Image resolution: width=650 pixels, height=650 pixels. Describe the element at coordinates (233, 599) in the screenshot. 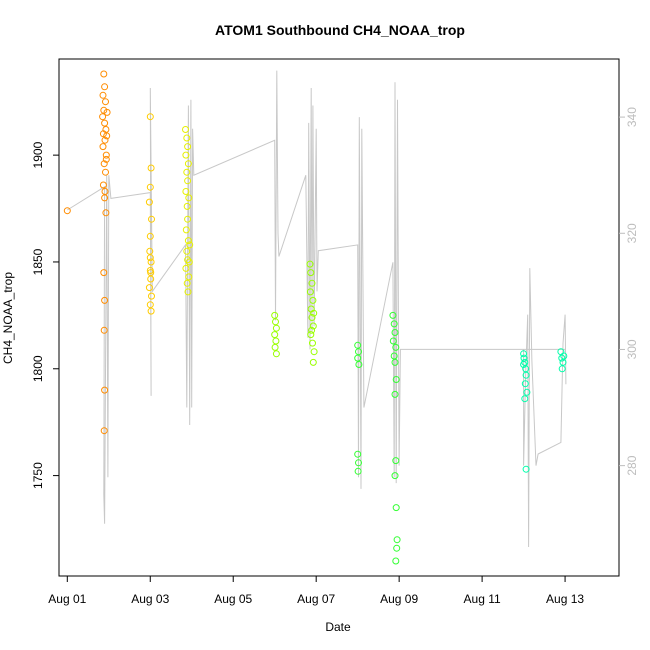

I see `x-tick-label: Aug 05` at that location.